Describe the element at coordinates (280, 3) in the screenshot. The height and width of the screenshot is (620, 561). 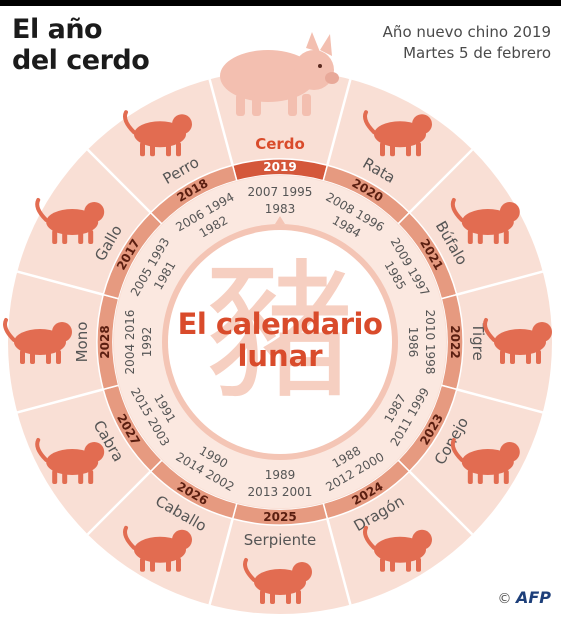
I see `top-bar` at that location.